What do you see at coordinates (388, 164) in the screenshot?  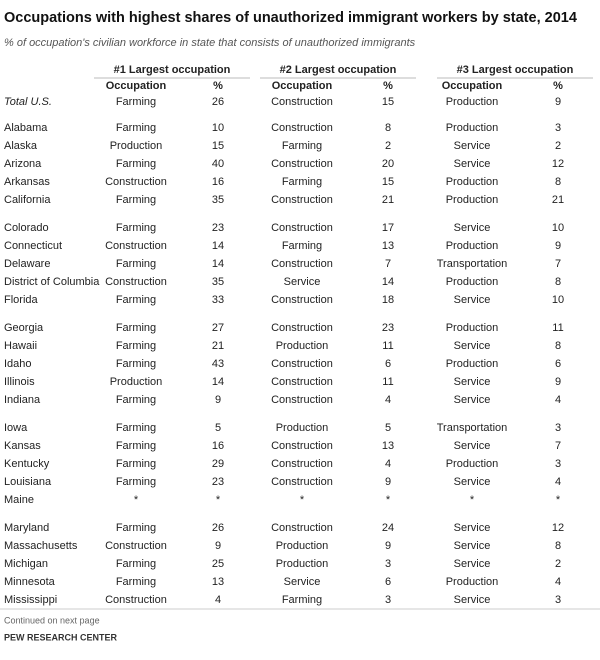 I see `percent: 20` at bounding box center [388, 164].